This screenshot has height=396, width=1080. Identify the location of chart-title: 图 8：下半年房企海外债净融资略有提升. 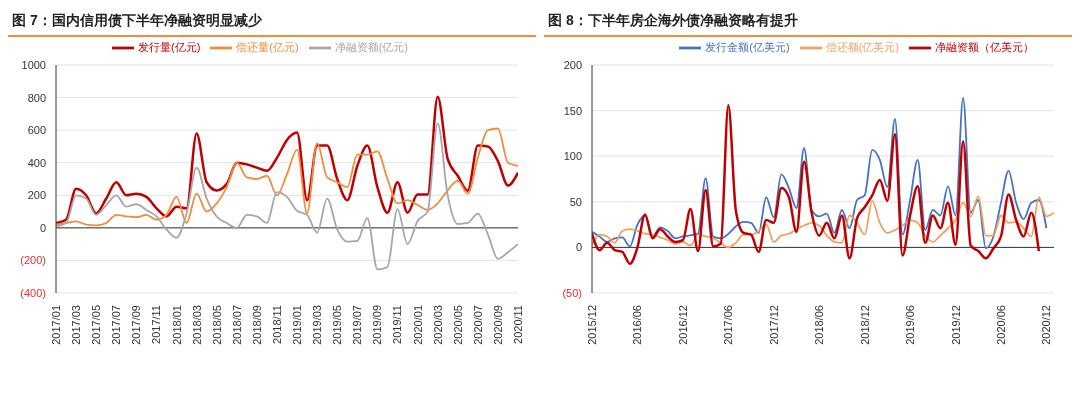
(808, 22).